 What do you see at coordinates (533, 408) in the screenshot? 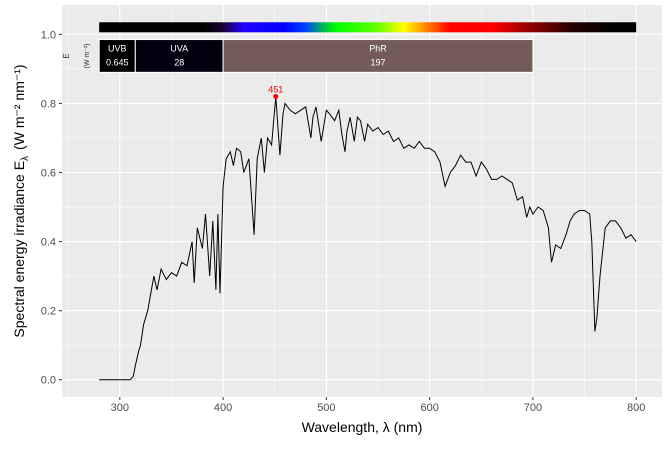
I see `x-tick-label: 700` at bounding box center [533, 408].